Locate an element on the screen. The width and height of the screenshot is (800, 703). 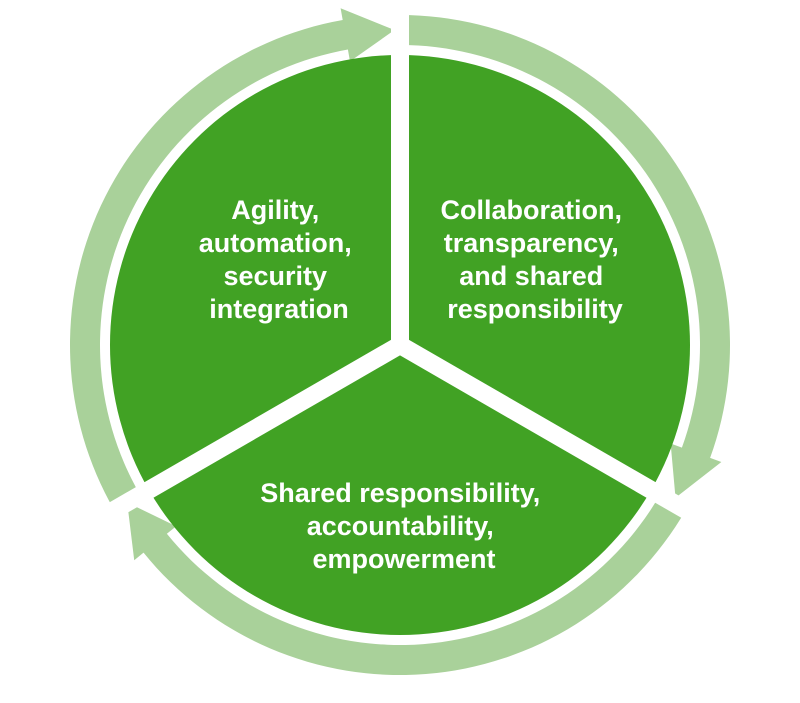
divider-lower-left is located at coordinates (252, 430).